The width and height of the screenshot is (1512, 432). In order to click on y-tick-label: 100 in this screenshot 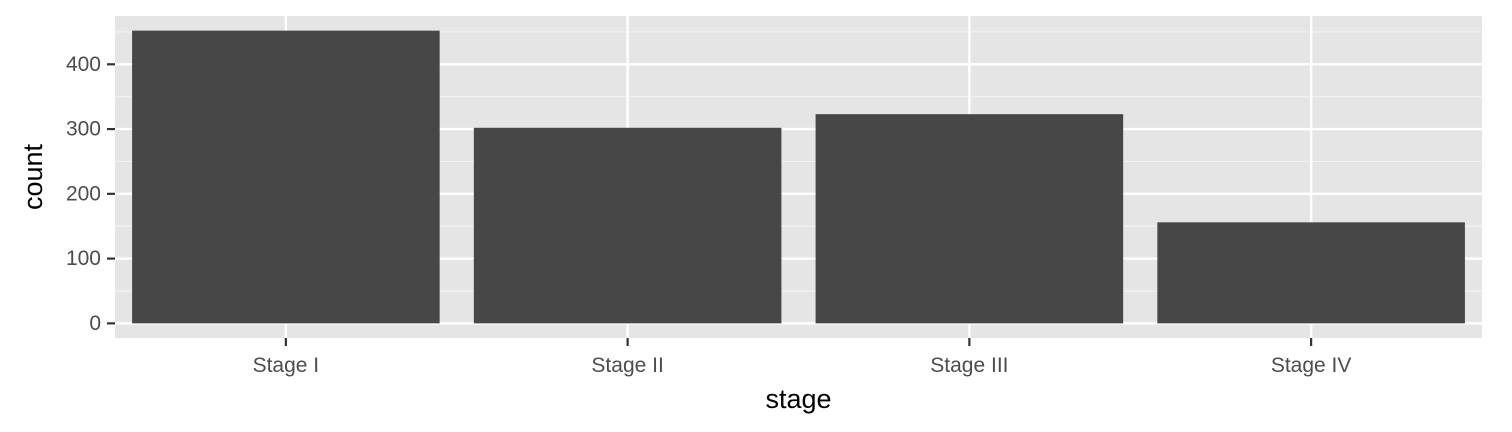, I will do `click(83, 258)`.